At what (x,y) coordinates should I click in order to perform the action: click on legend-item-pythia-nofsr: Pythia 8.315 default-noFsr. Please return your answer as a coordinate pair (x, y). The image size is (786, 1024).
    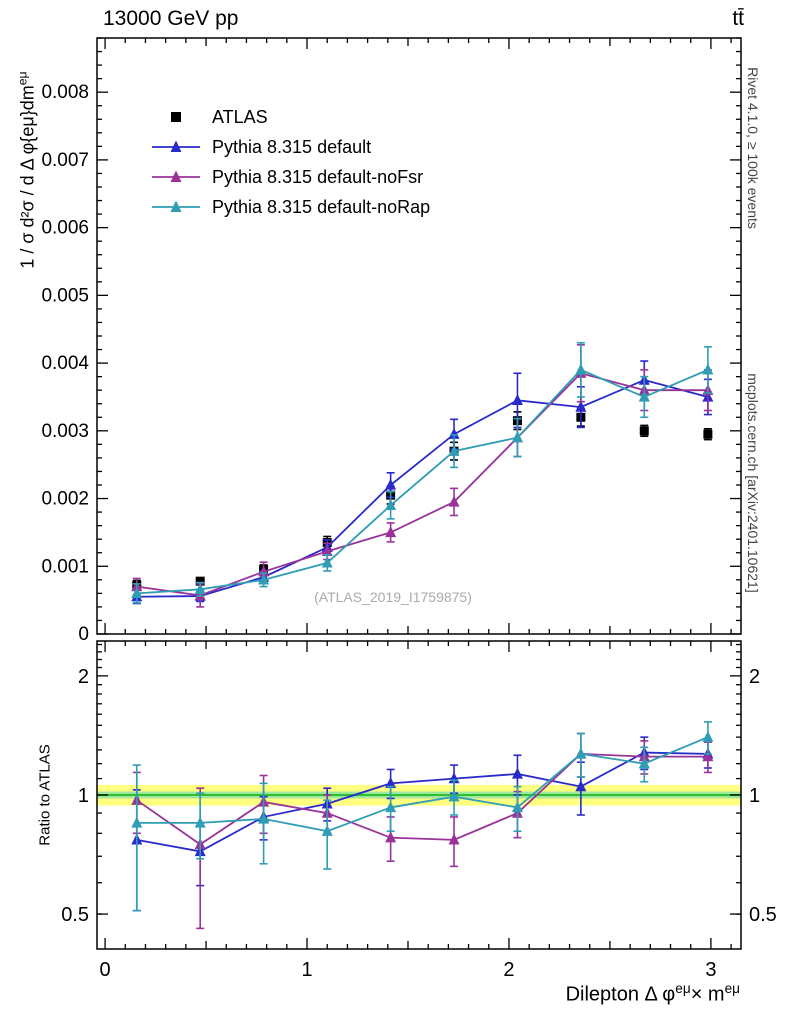
    Looking at the image, I should click on (290, 177).